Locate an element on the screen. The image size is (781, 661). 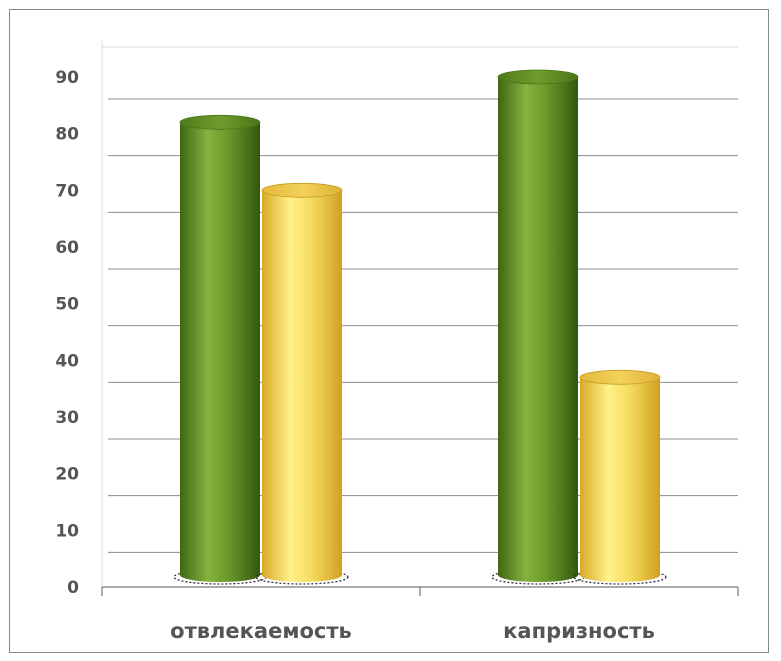
y-tick-label: 70 is located at coordinates (67, 191).